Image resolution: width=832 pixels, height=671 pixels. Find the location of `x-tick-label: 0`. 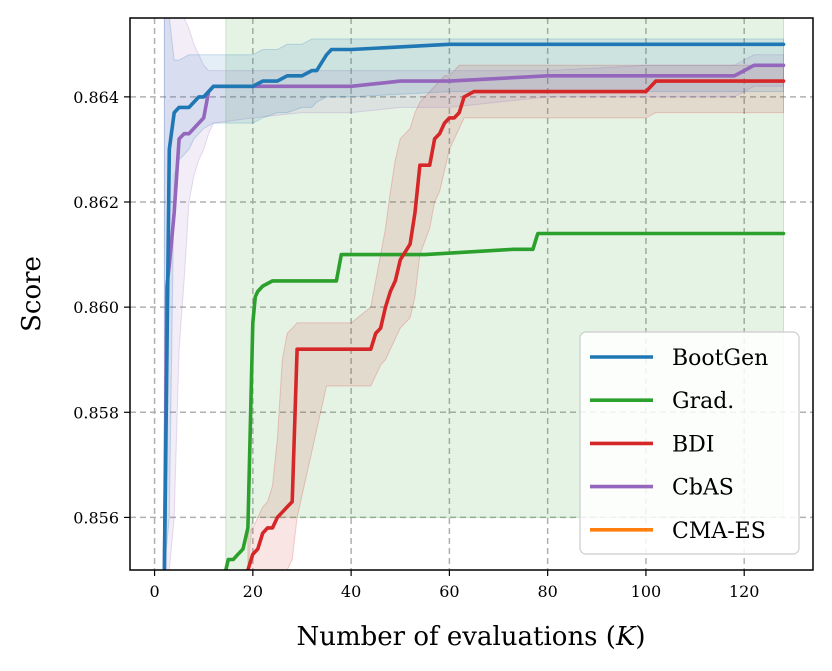

x-tick-label: 0 is located at coordinates (154, 591).